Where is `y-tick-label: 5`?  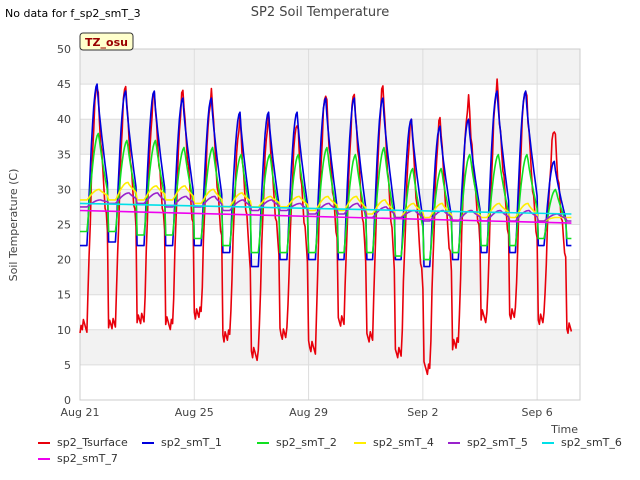
y-tick-label: 5 is located at coordinates (67, 365).